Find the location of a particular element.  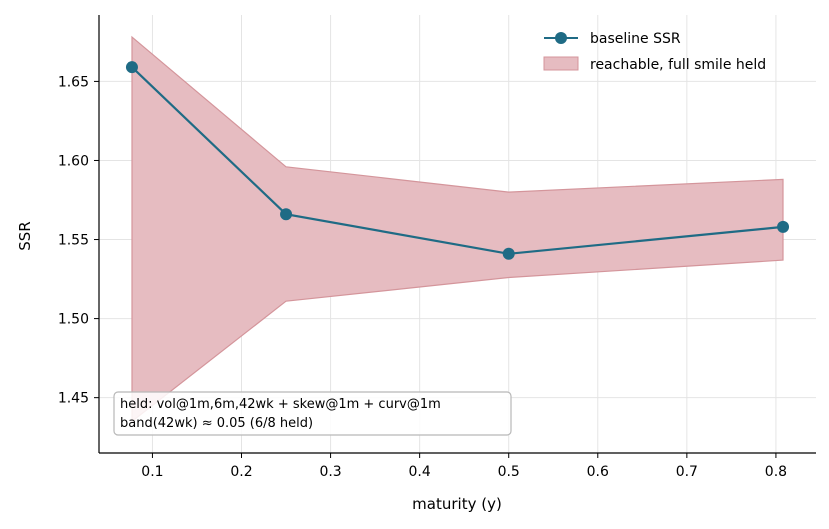

legend-label-baseline: baseline SSR is located at coordinates (635, 39).